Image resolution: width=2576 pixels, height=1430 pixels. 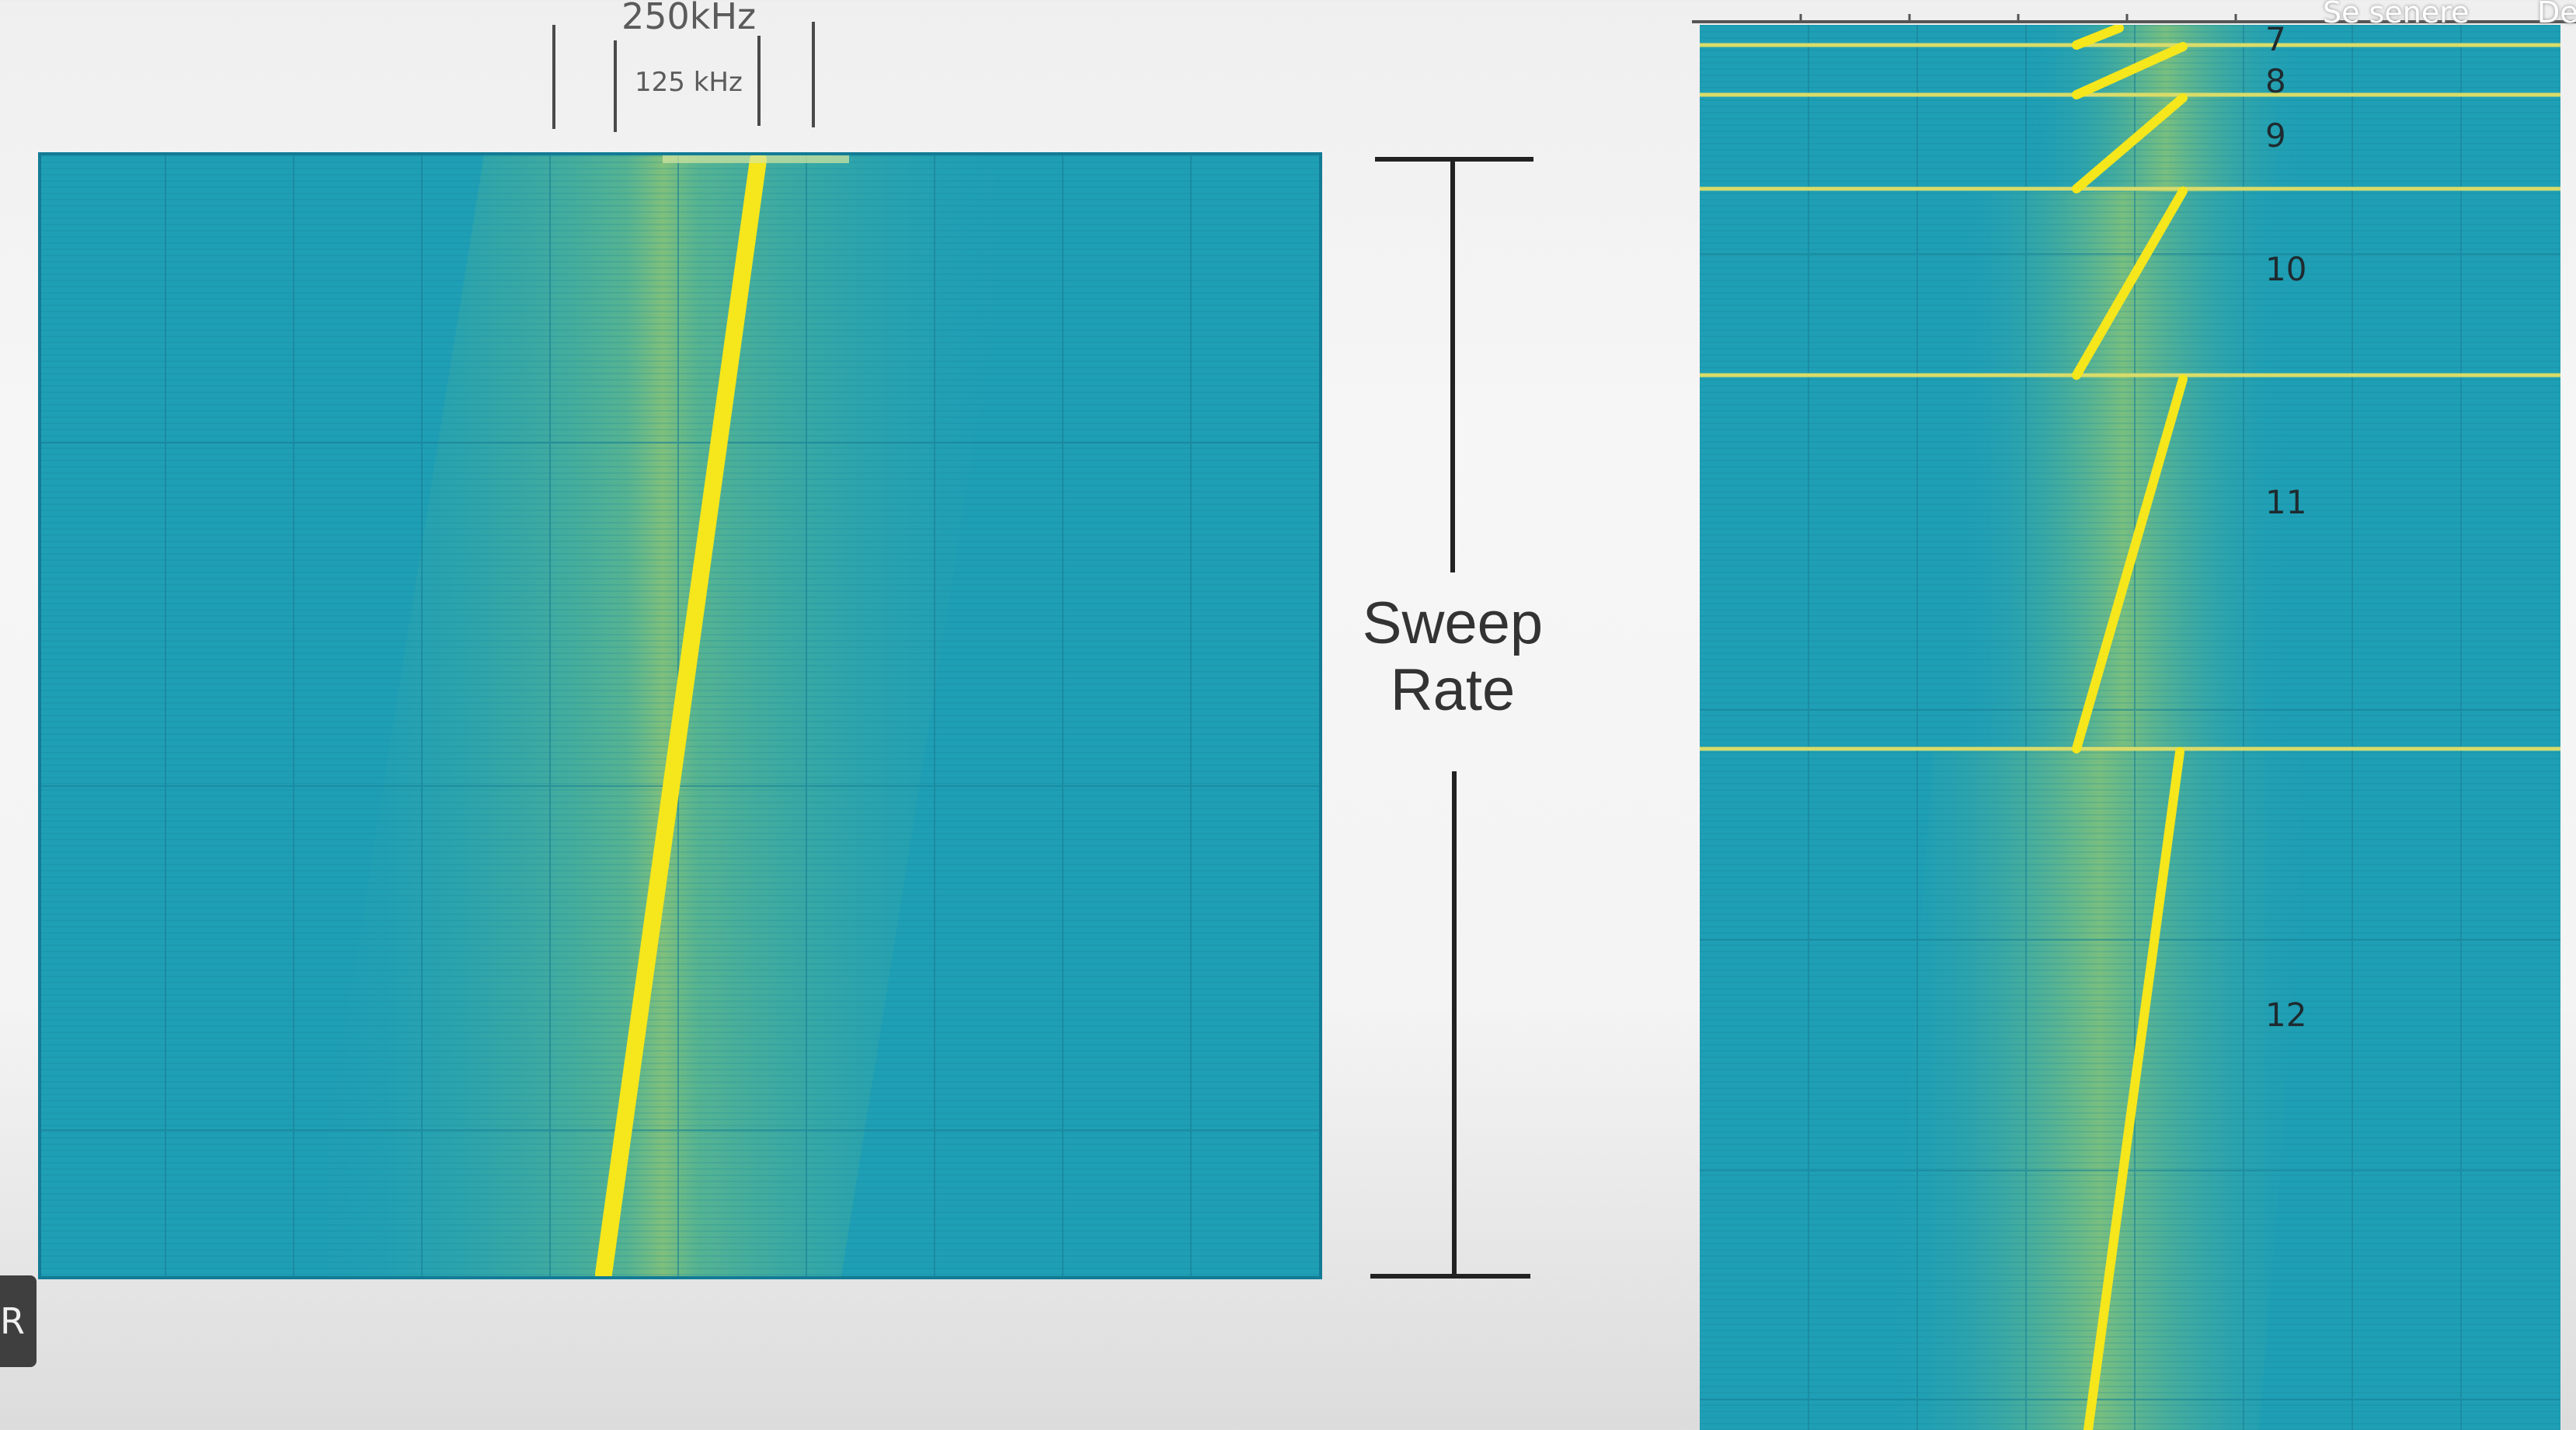 I want to click on overlay-share: De, so click(x=2556, y=15).